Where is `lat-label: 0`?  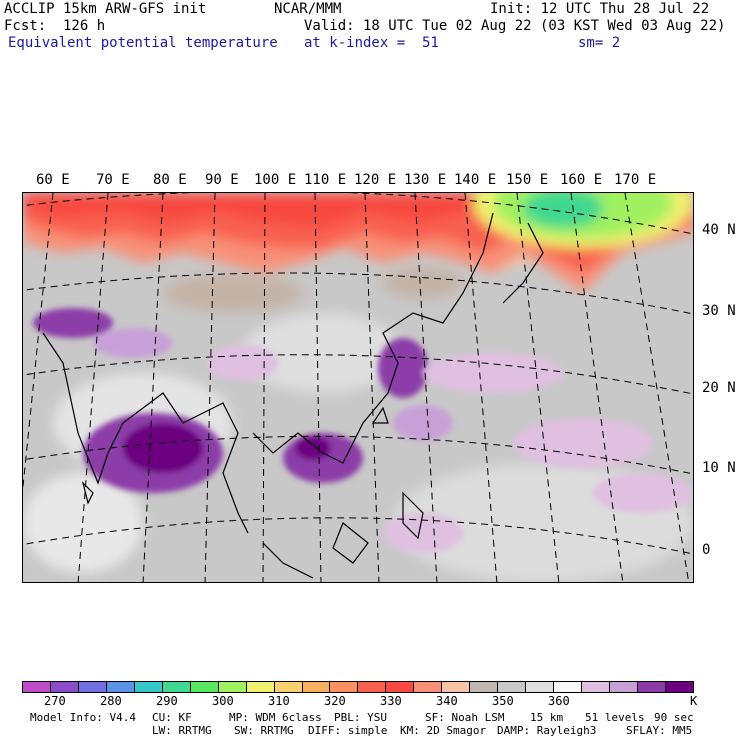
lat-label: 0 is located at coordinates (706, 550).